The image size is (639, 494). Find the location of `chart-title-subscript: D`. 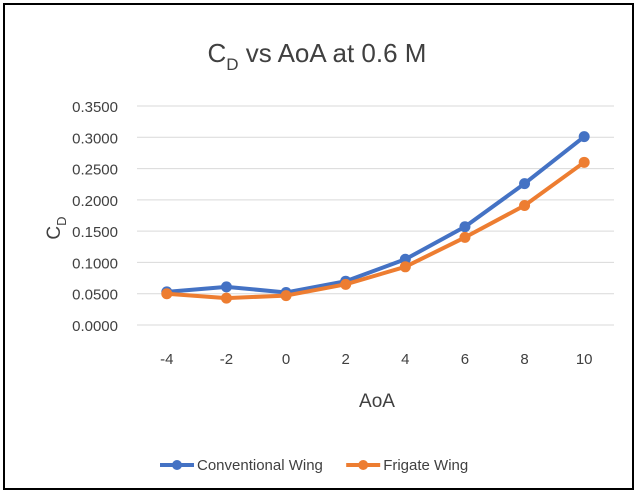

chart-title-subscript: D is located at coordinates (232, 64).